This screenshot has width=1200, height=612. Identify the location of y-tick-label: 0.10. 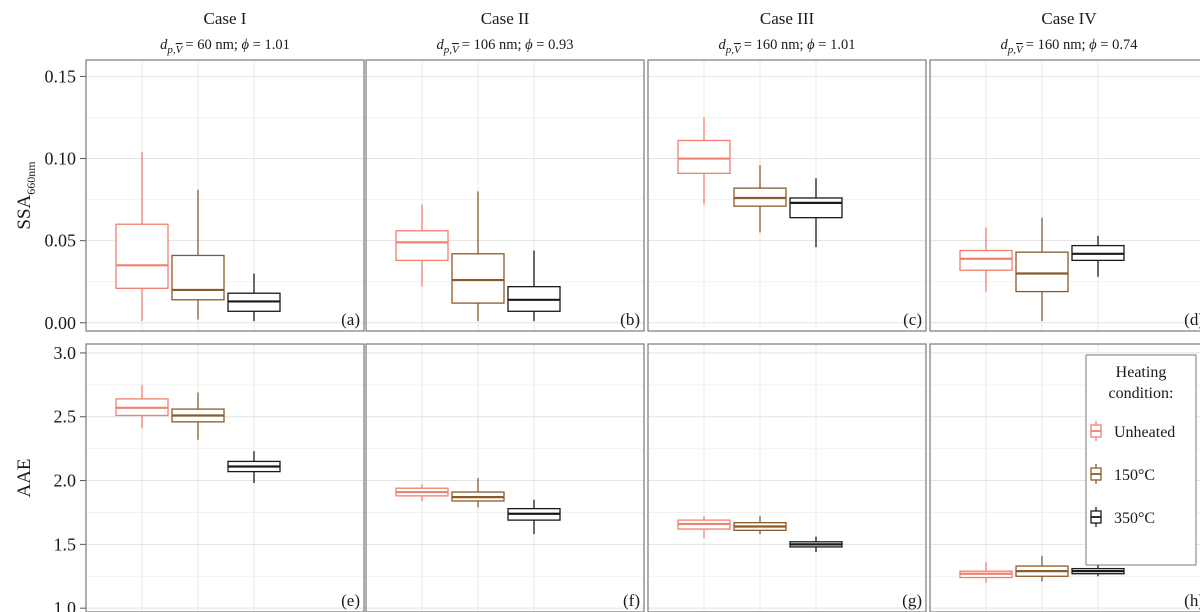
(61, 159).